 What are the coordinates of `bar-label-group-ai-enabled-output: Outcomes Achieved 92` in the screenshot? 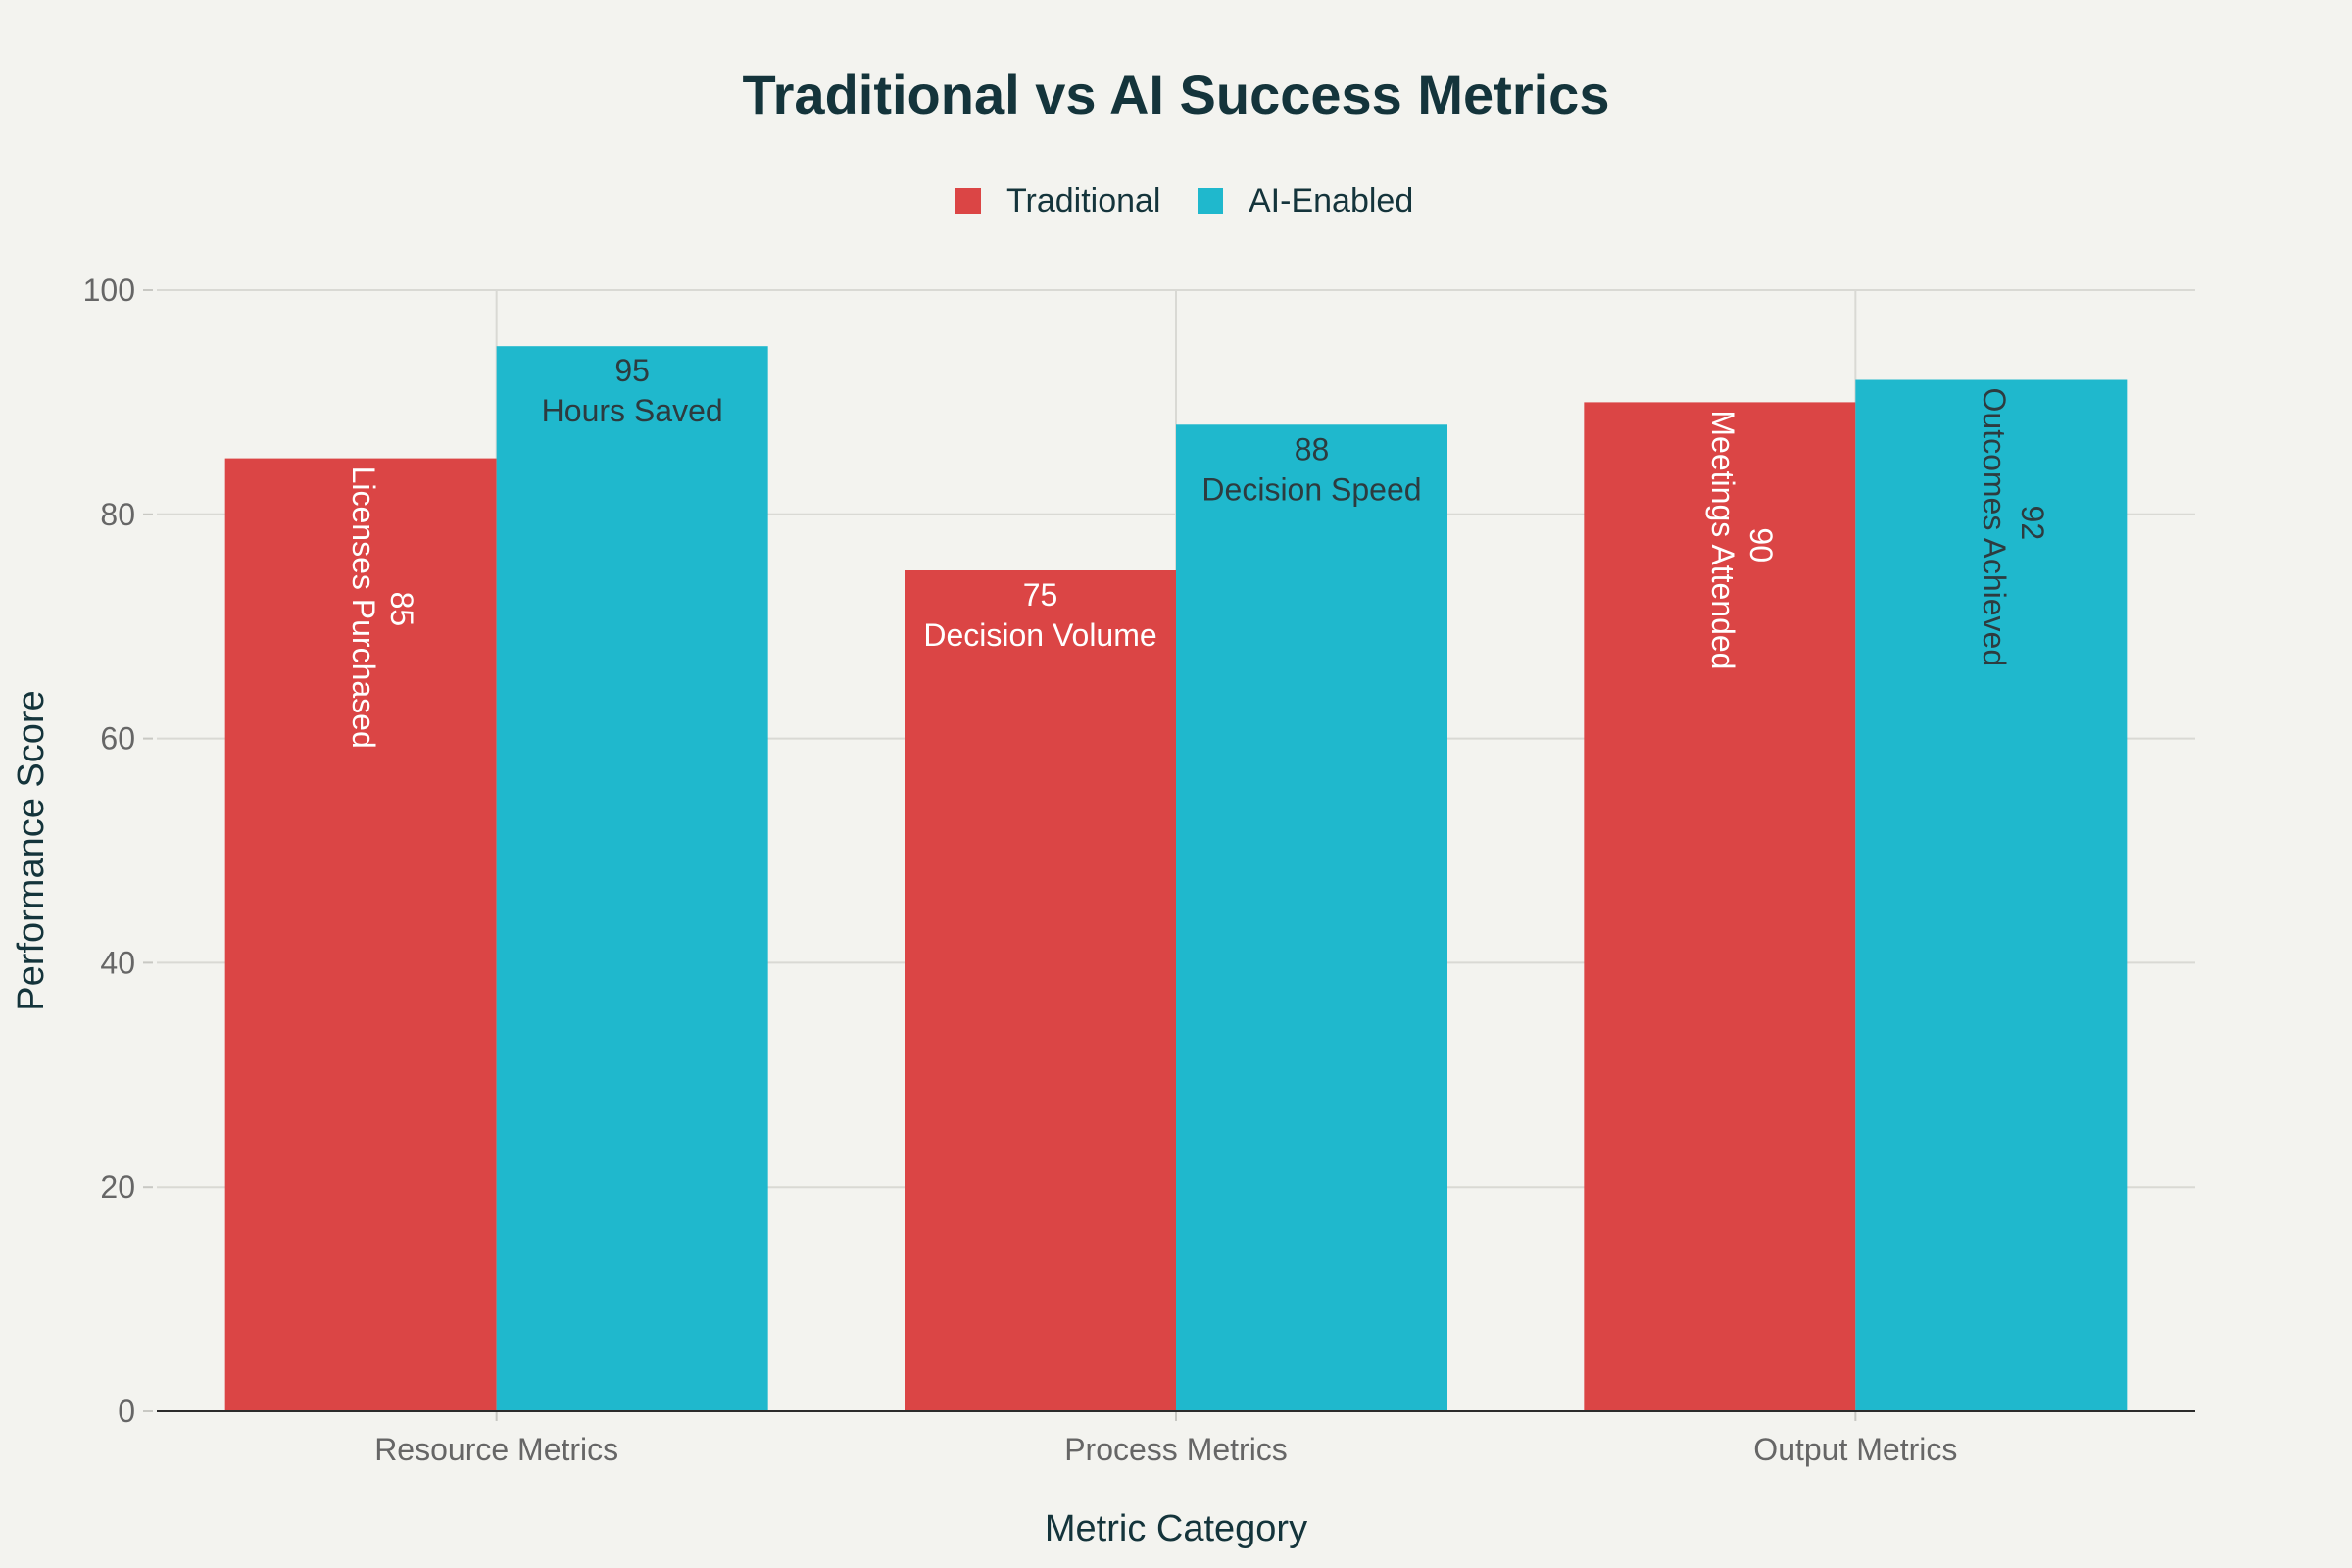 It's located at (2013, 527).